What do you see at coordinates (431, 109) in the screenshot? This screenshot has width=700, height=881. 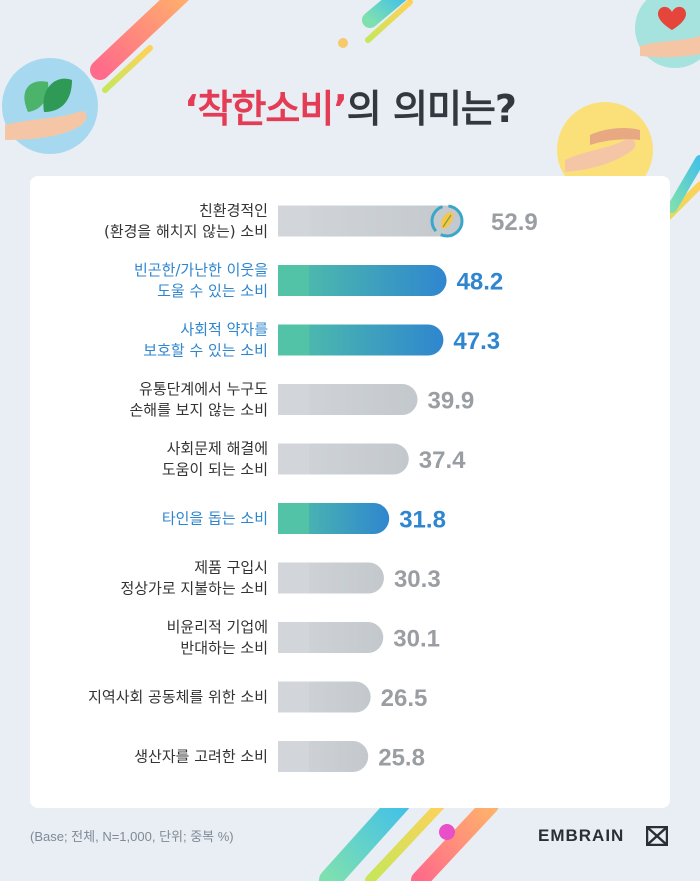 I see `title-rest: 의 의미는?` at bounding box center [431, 109].